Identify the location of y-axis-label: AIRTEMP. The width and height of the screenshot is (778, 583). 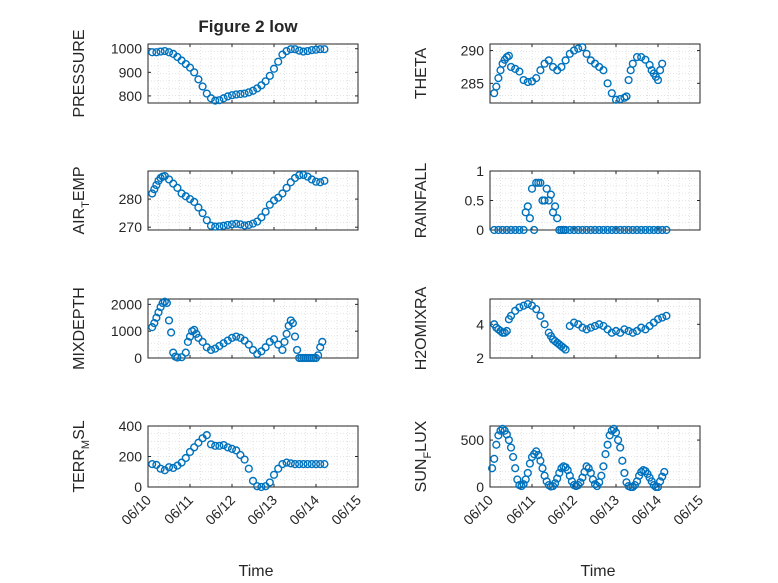
(81, 200).